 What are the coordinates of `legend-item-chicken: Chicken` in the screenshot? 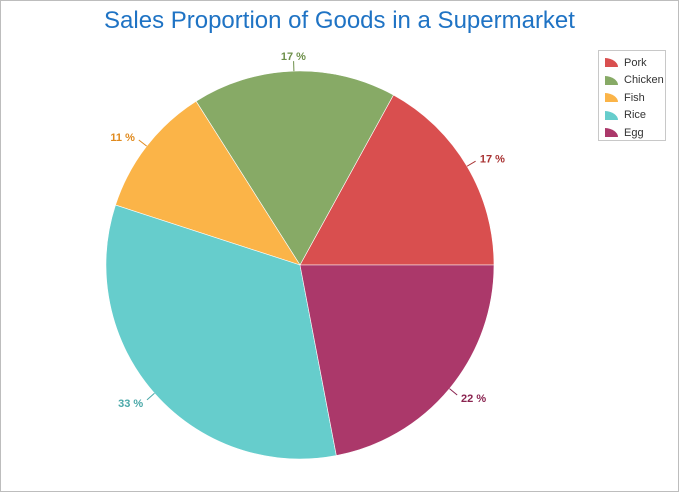 It's located at (632, 81).